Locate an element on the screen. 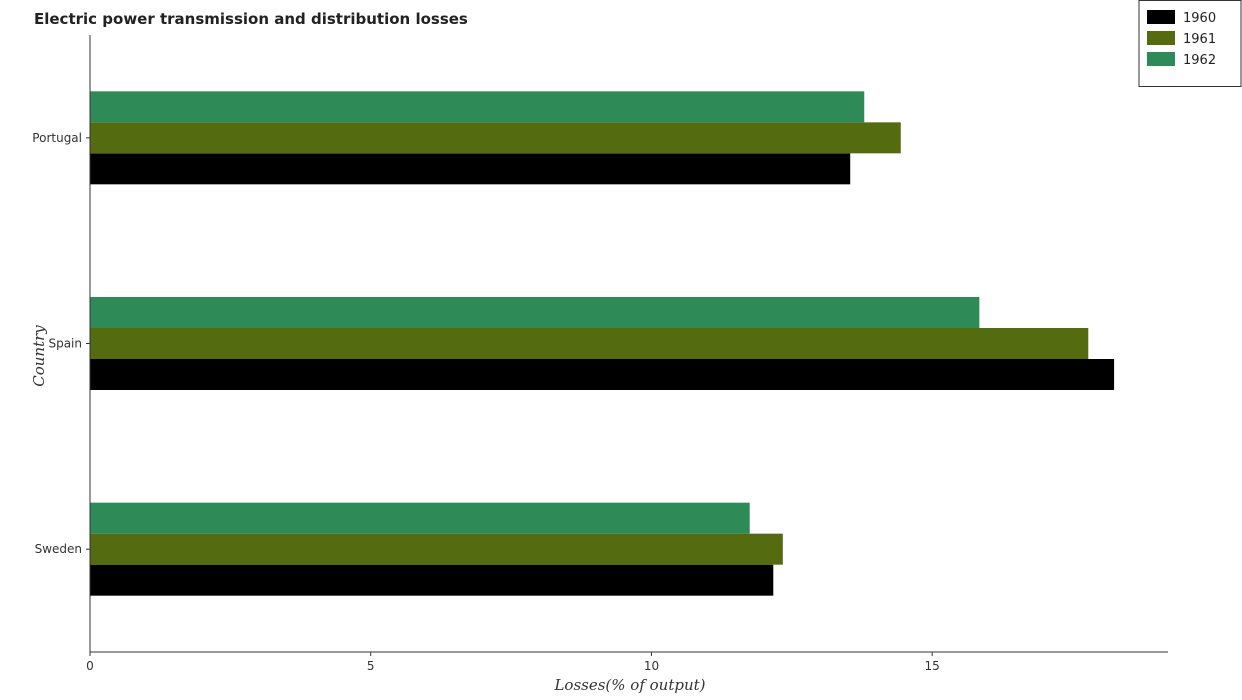 This screenshot has height=700, width=1242. bar-portugal-1962 is located at coordinates (477, 107).